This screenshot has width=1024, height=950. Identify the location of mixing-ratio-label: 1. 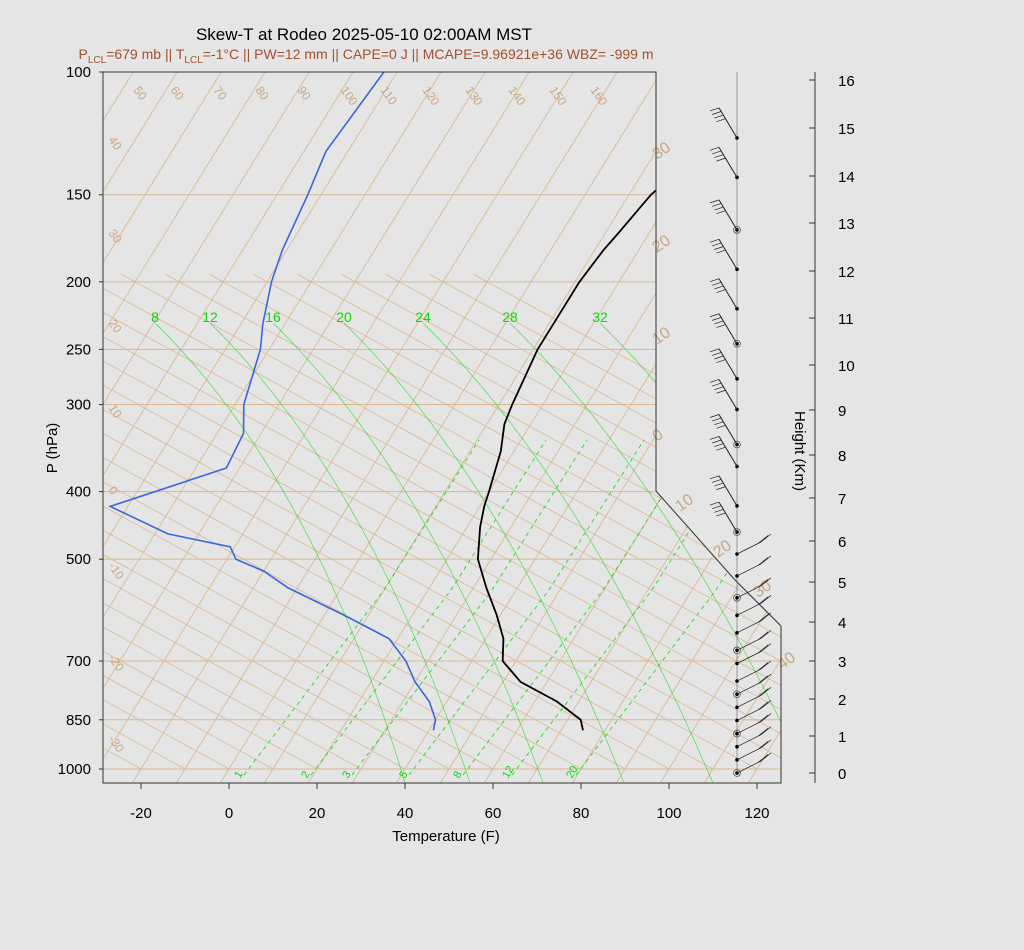
(238, 774).